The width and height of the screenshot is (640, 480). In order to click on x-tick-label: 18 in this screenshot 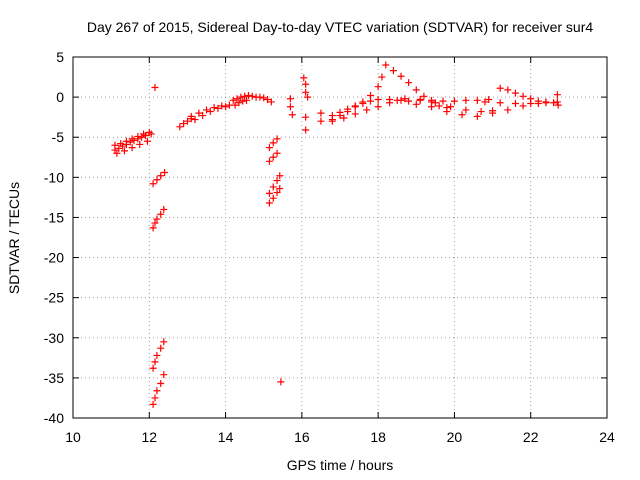, I will do `click(378, 437)`.